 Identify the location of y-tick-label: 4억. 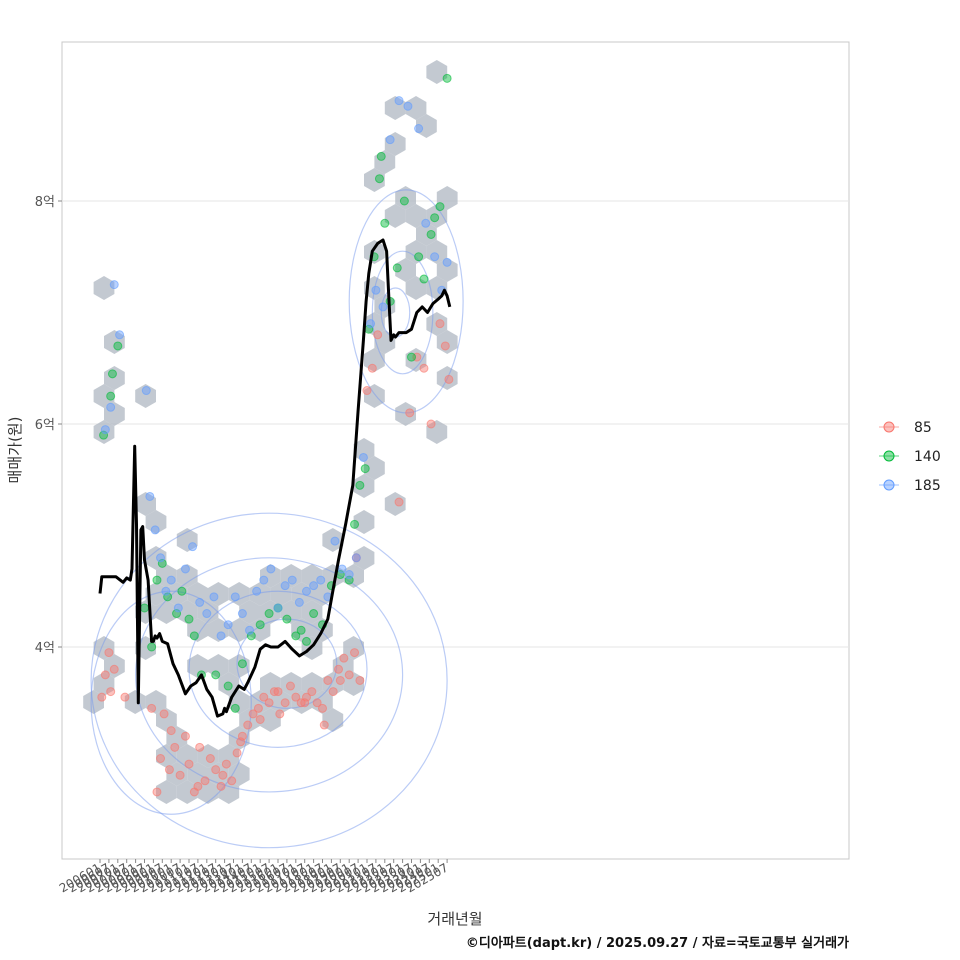
(45, 648).